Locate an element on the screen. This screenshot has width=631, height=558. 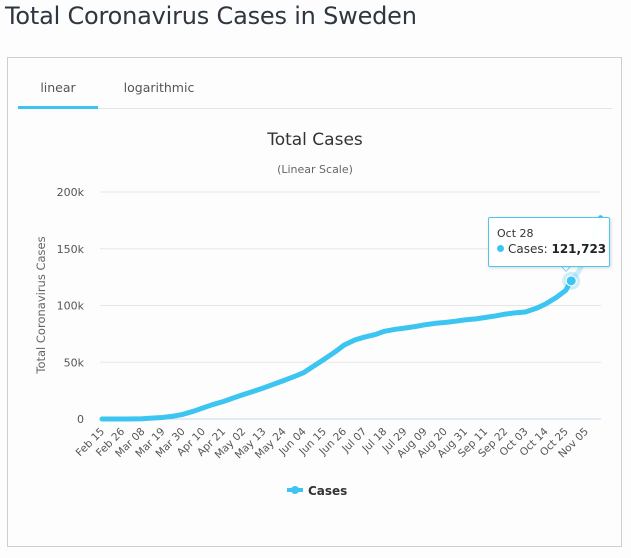
y-tick-label: 100k is located at coordinates (71, 306).